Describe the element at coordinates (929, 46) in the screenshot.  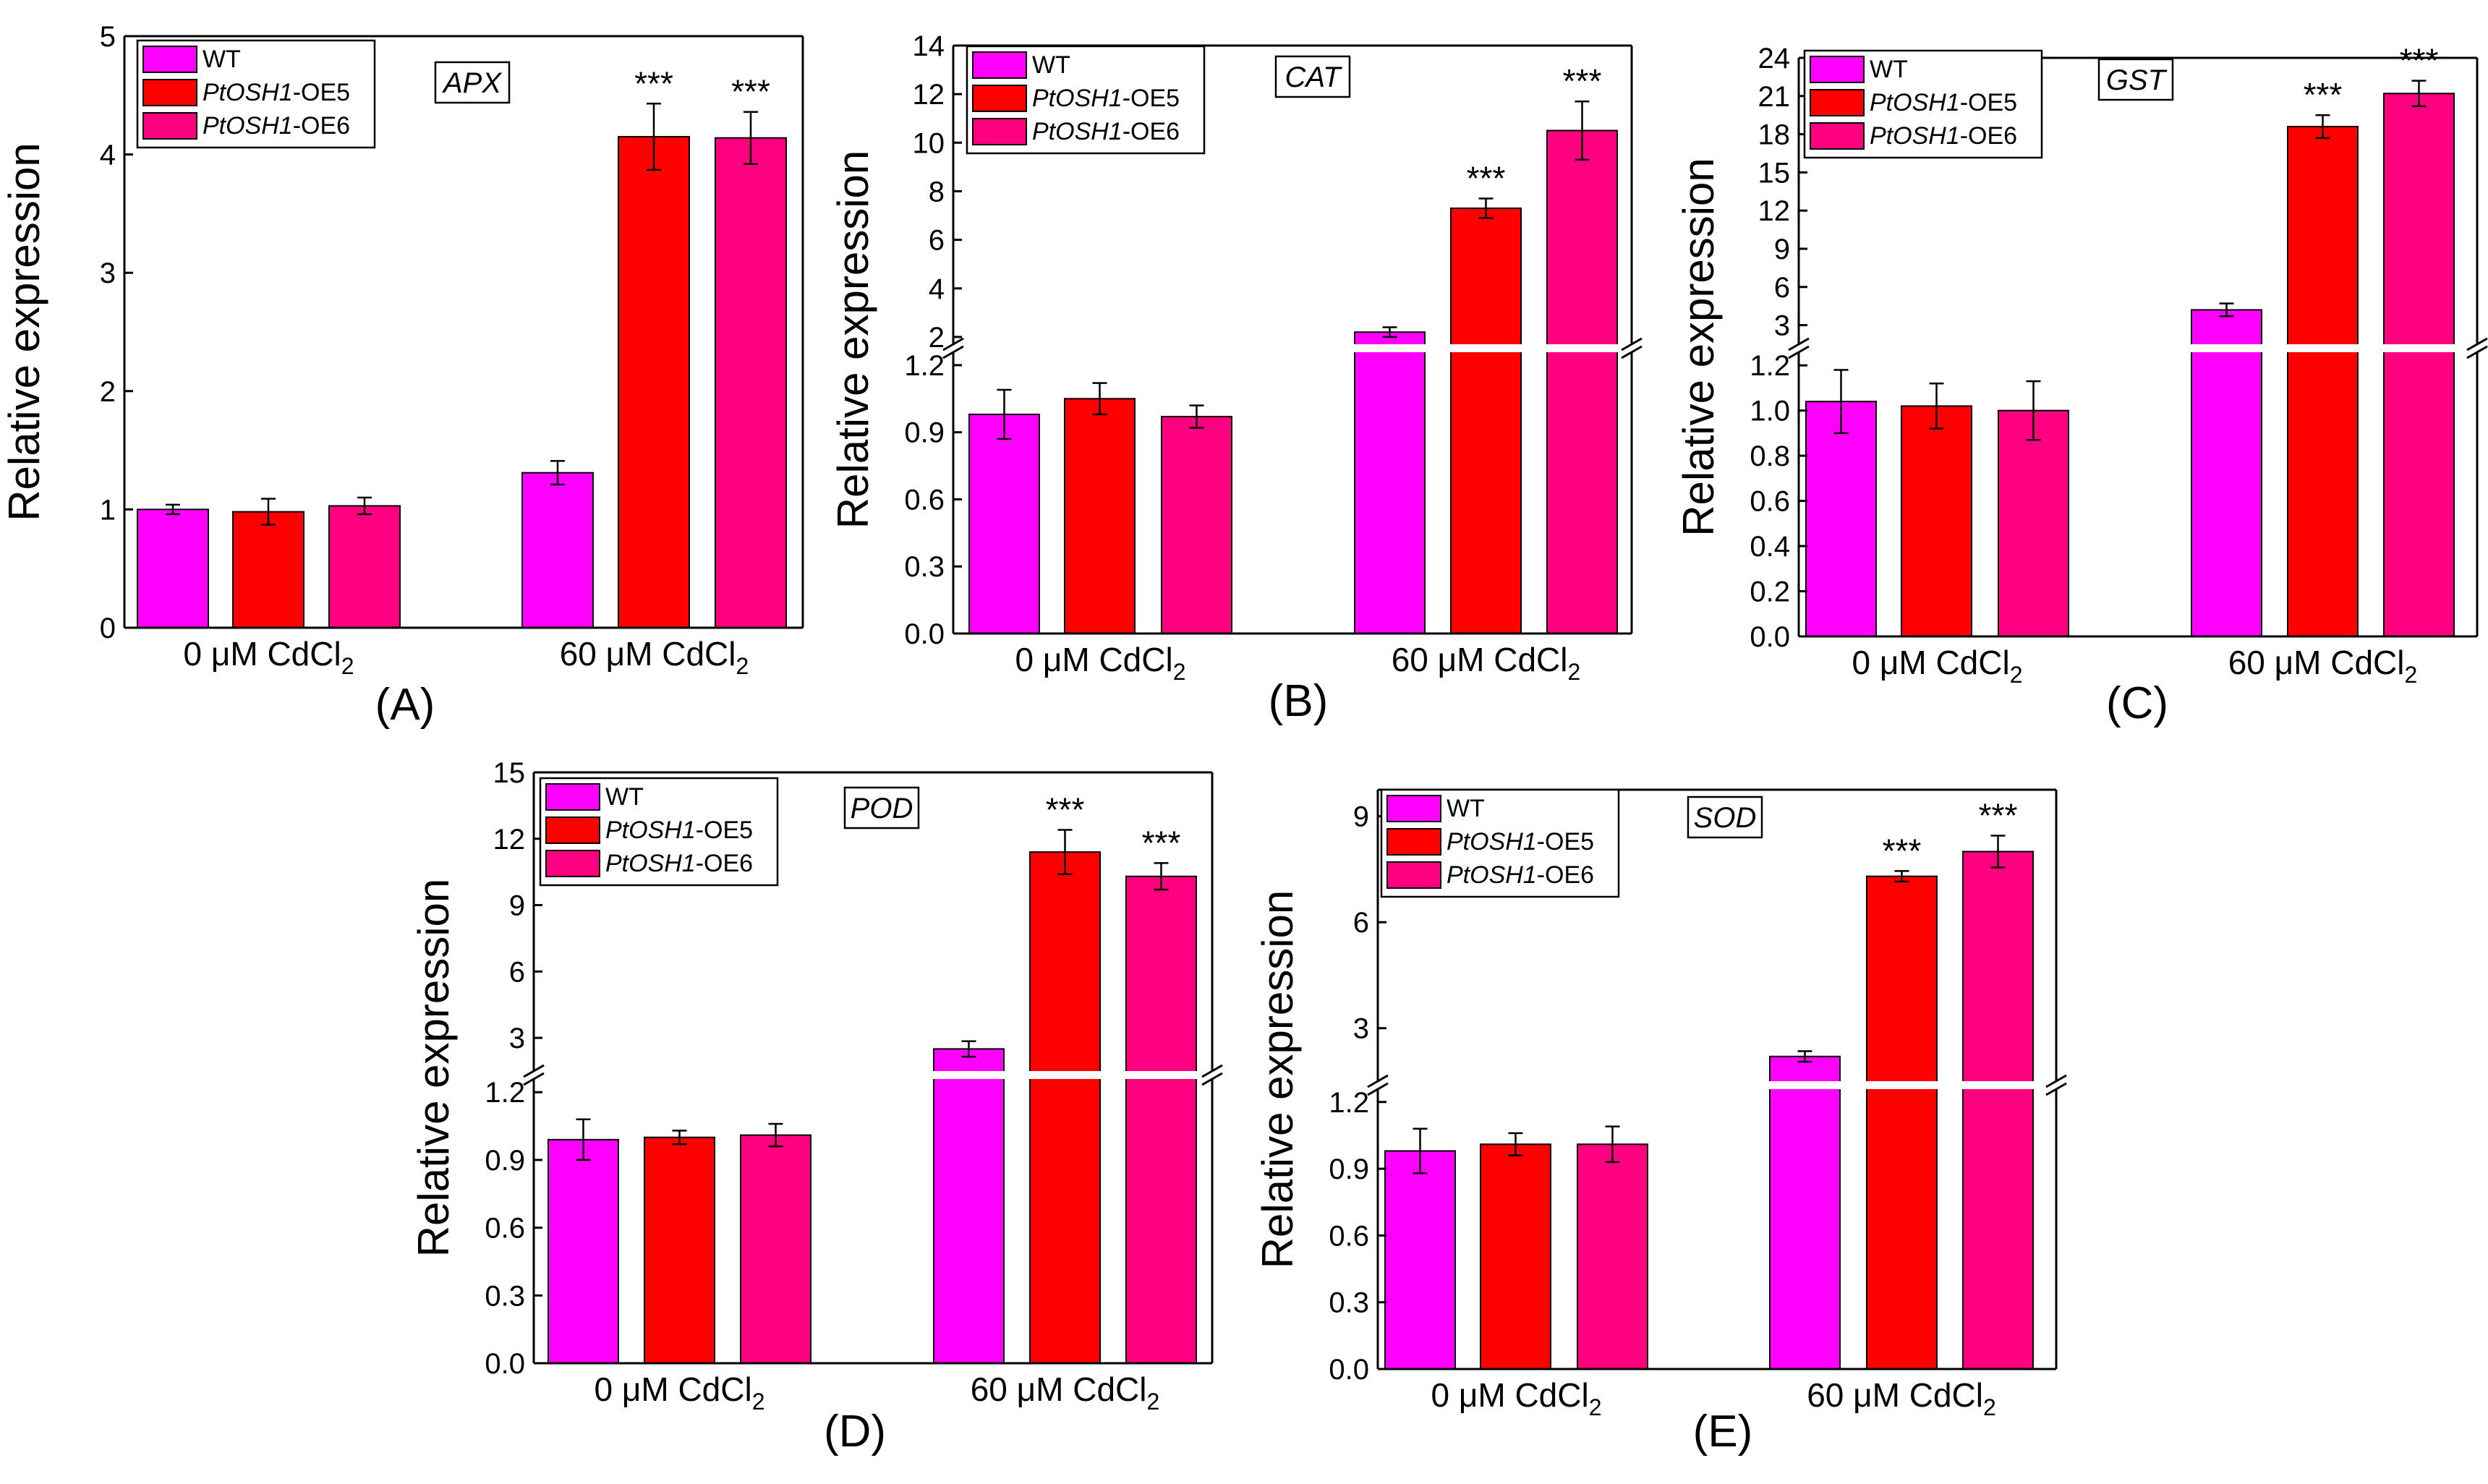
I see `y-tick-label: 14` at that location.